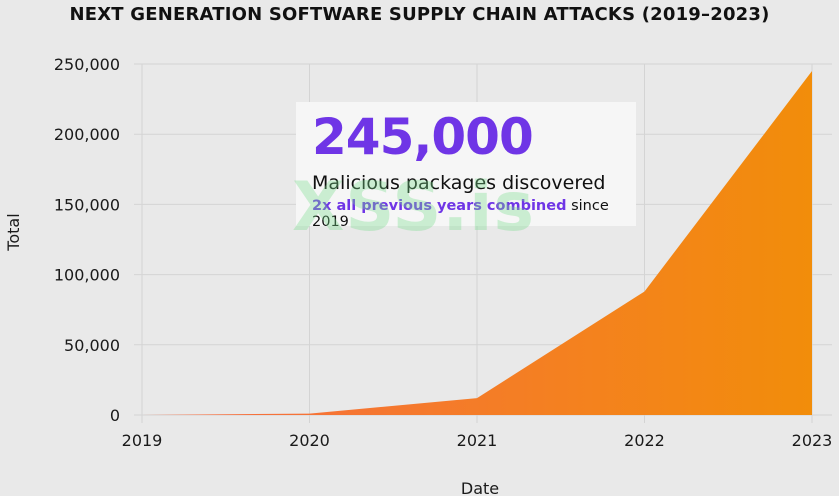 The width and height of the screenshot is (839, 496). What do you see at coordinates (309, 440) in the screenshot?
I see `x-tick-label: 2020` at bounding box center [309, 440].